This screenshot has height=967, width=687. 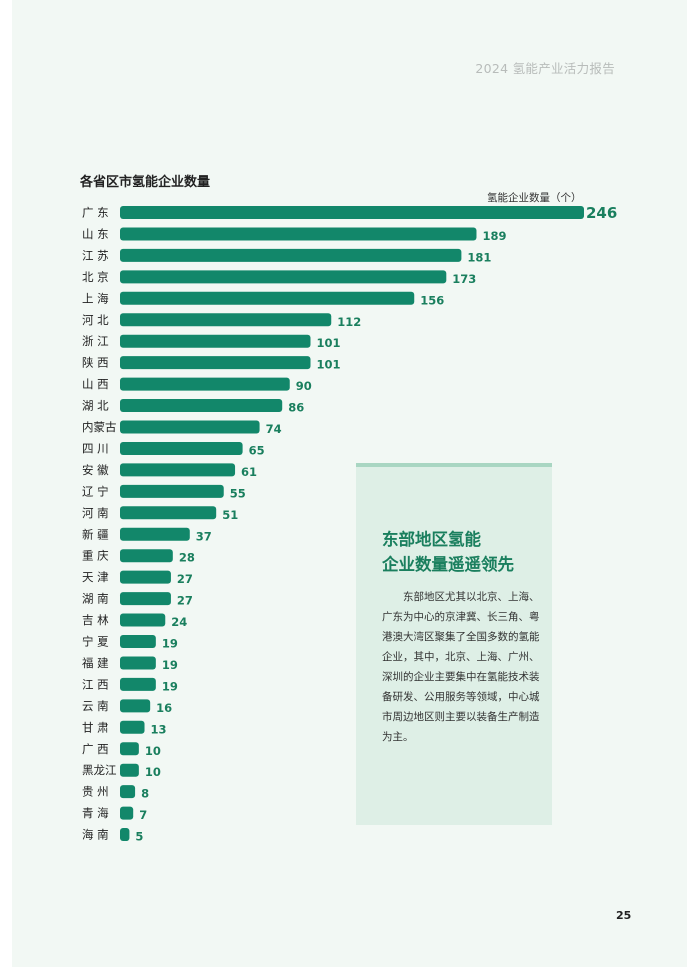 I want to click on value-label: 24, so click(x=179, y=622).